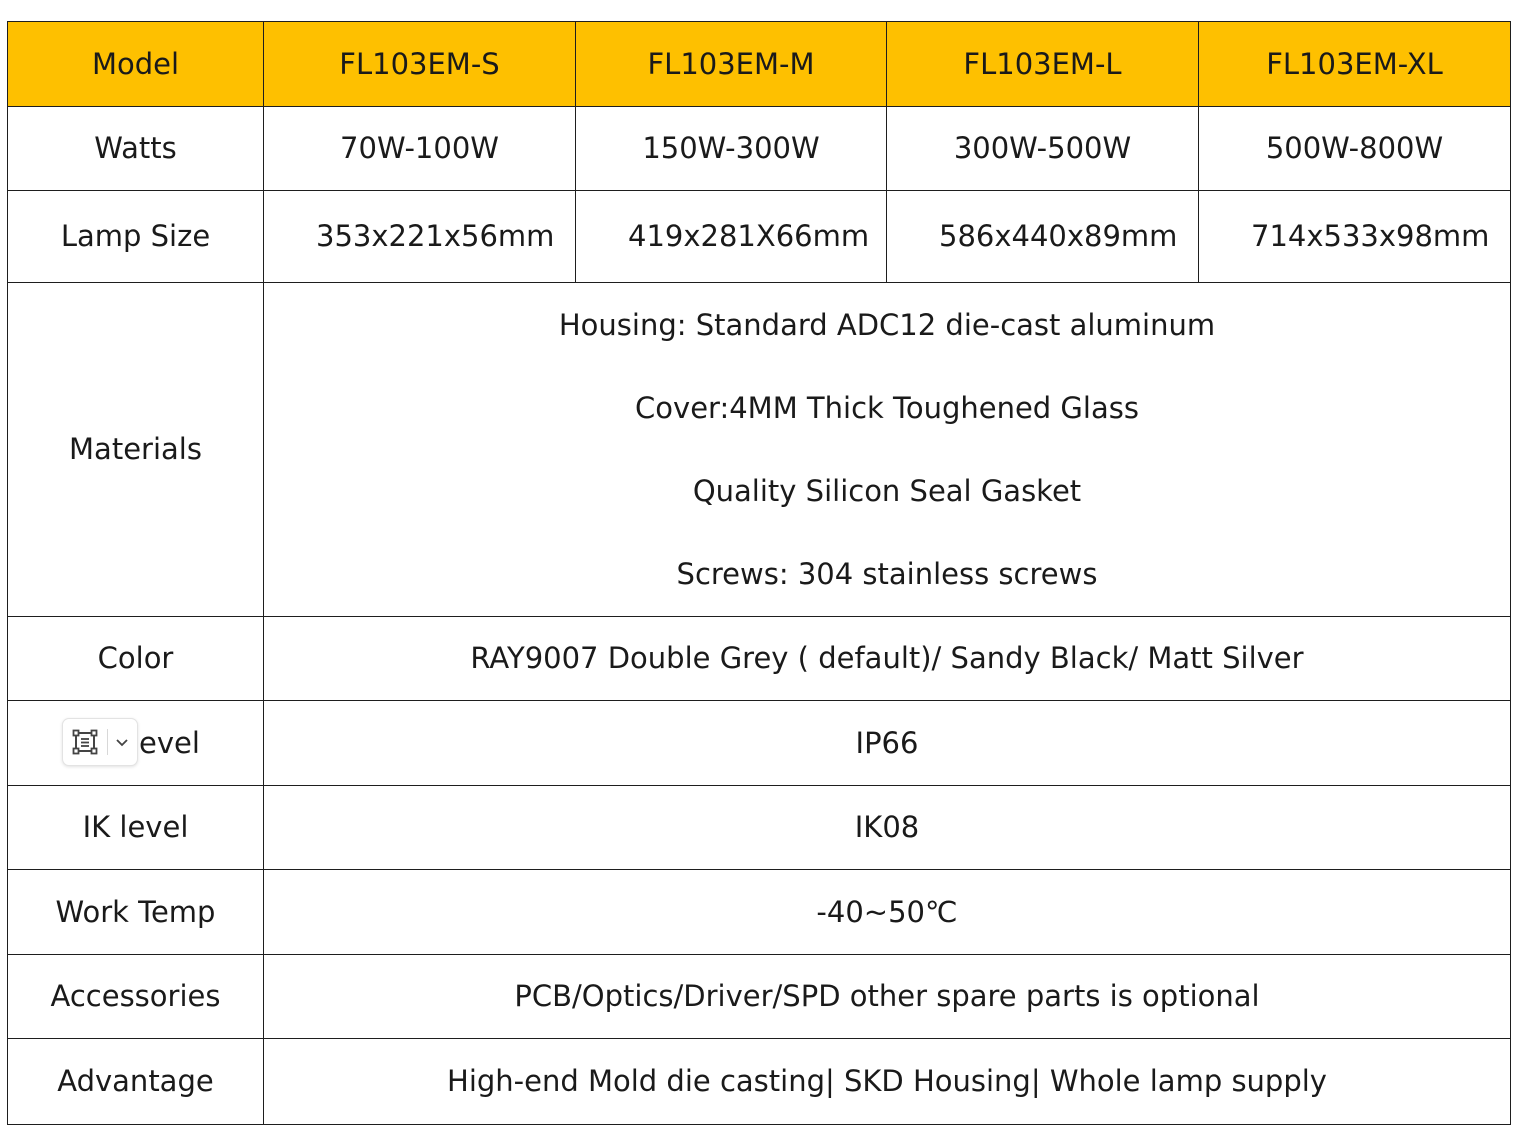 The width and height of the screenshot is (1527, 1141). What do you see at coordinates (122, 742) in the screenshot?
I see `chevron-down-icon` at bounding box center [122, 742].